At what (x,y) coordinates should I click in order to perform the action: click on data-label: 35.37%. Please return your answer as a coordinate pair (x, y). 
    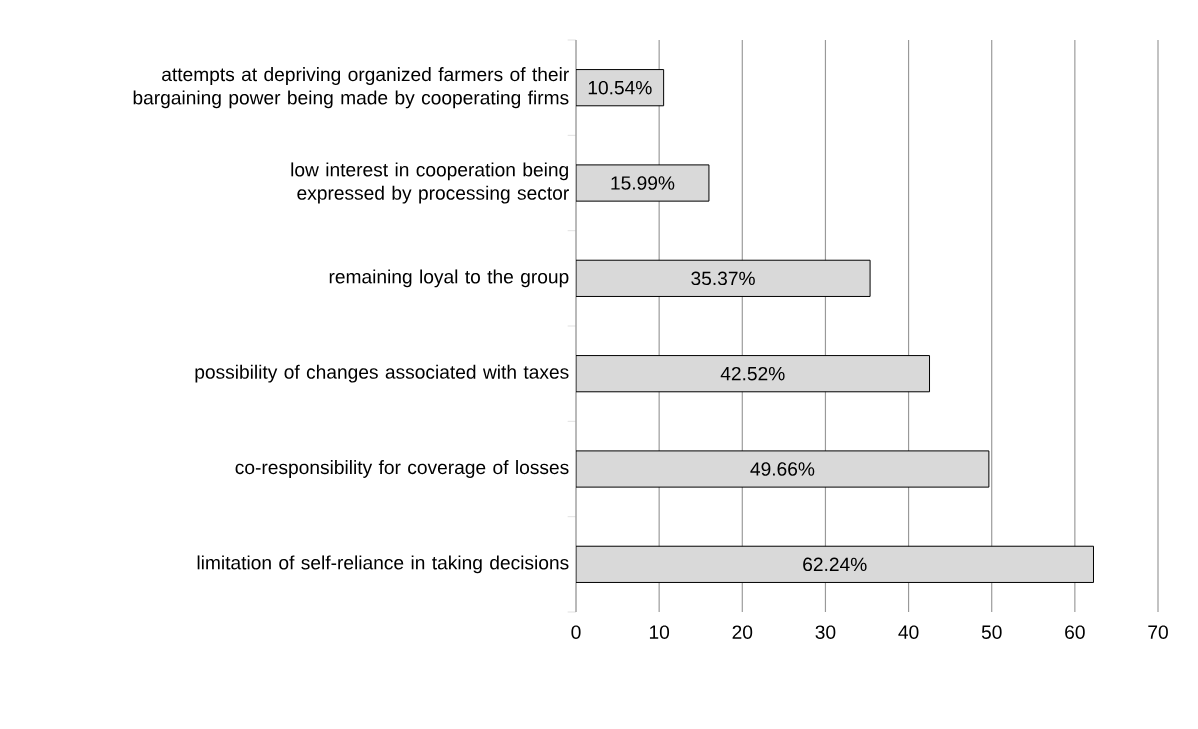
    Looking at the image, I should click on (723, 278).